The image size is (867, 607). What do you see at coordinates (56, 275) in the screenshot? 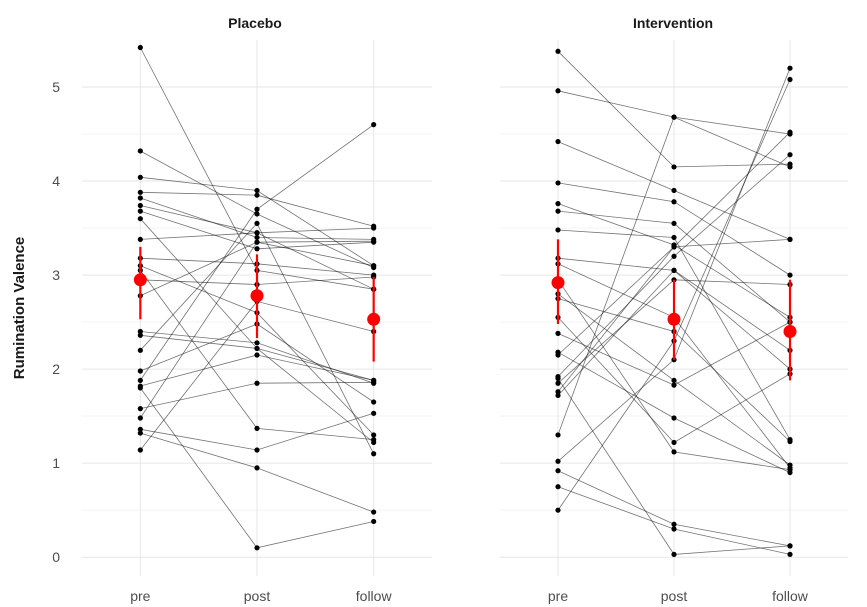
I see `y-tick-label: 3` at bounding box center [56, 275].